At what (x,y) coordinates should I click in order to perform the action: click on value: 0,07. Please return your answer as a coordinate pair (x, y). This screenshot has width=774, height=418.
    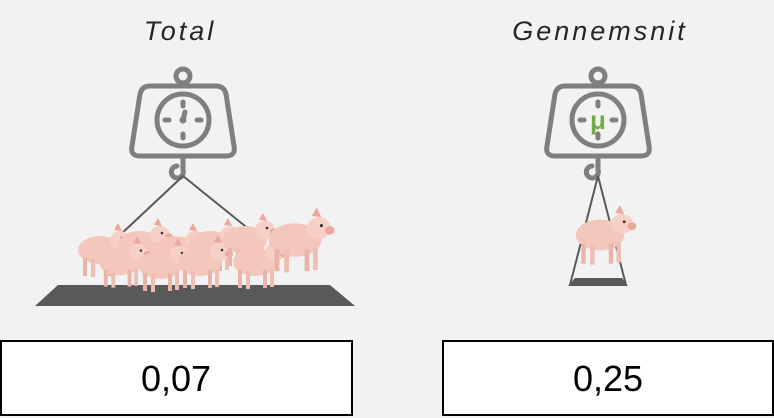
    Looking at the image, I should click on (176, 378).